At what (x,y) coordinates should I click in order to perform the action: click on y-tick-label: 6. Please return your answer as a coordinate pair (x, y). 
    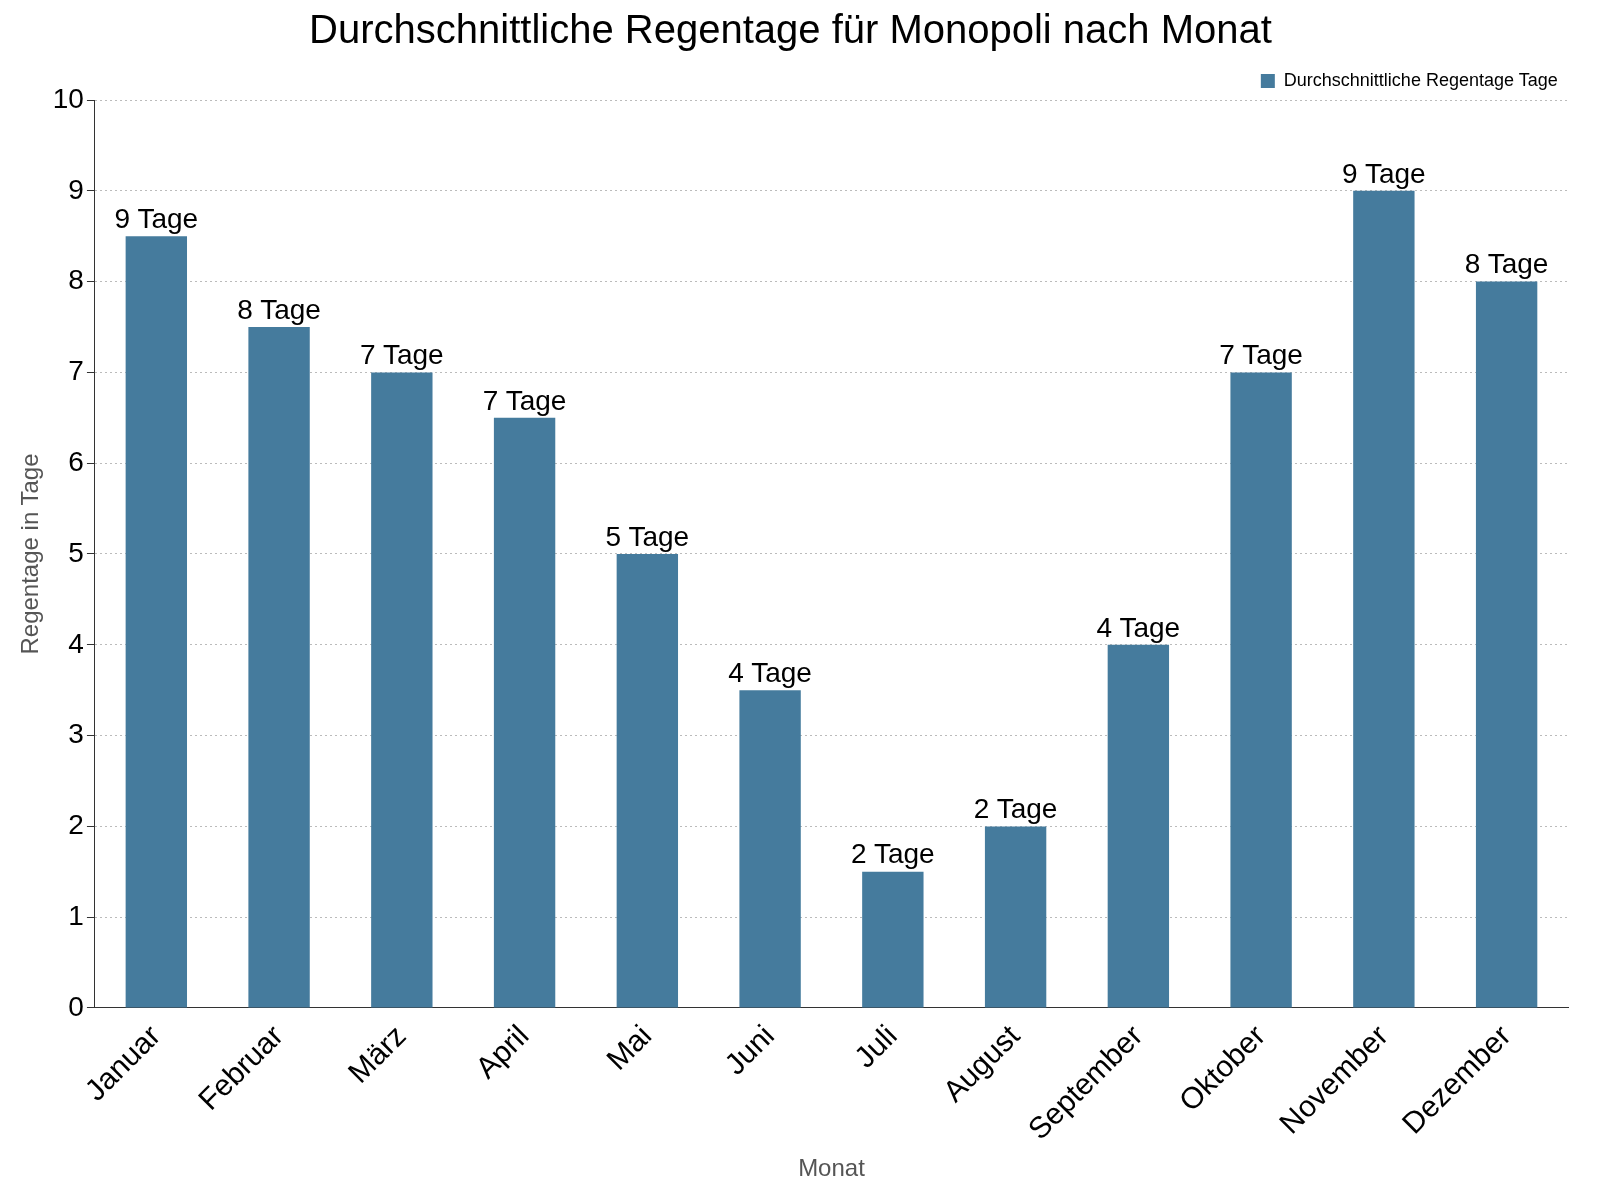
    Looking at the image, I should click on (76, 461).